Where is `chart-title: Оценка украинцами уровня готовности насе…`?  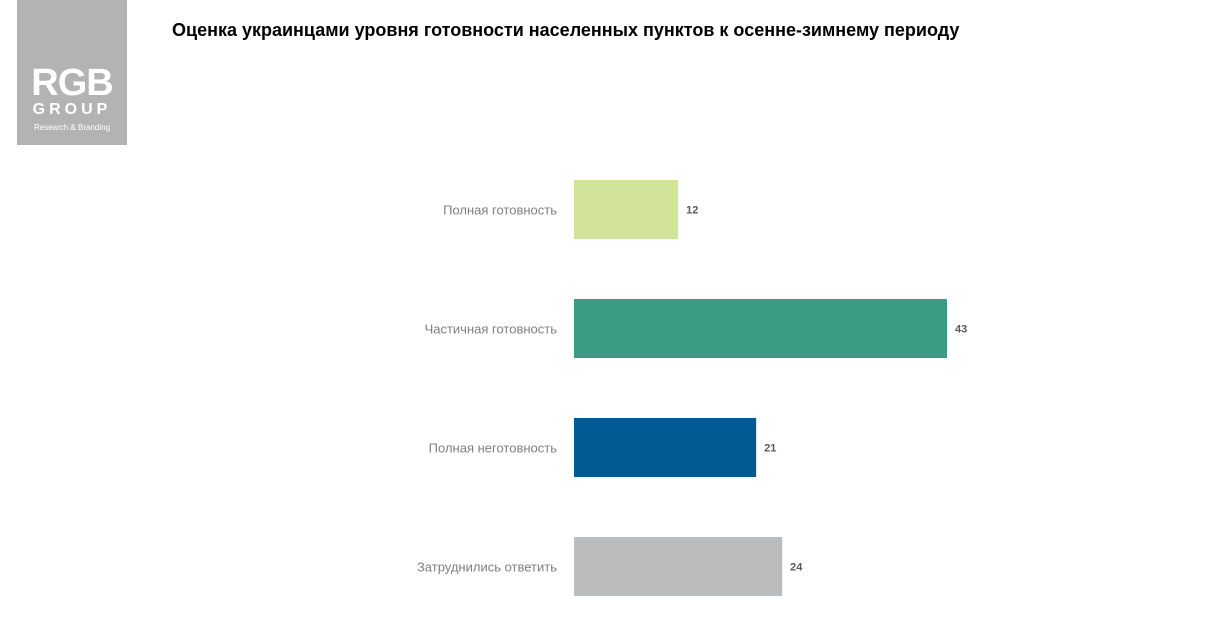
chart-title: Оценка украинцами уровня готовности насе… is located at coordinates (566, 30).